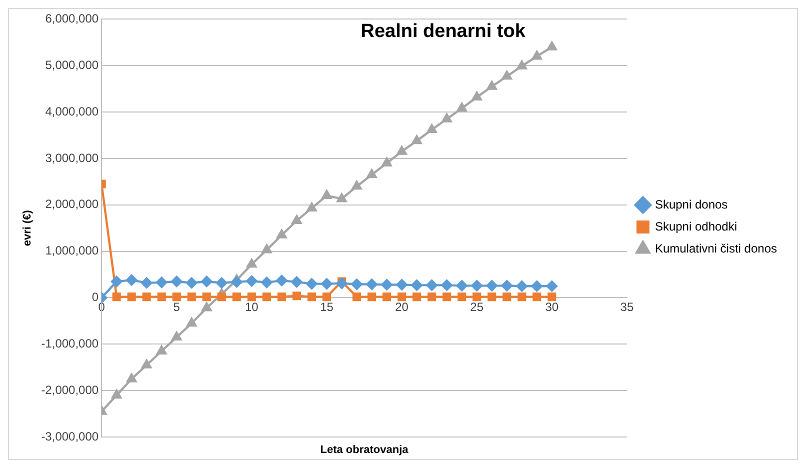 This screenshot has height=469, width=806. What do you see at coordinates (443, 31) in the screenshot?
I see `chart-title: Realni denarni tok` at bounding box center [443, 31].